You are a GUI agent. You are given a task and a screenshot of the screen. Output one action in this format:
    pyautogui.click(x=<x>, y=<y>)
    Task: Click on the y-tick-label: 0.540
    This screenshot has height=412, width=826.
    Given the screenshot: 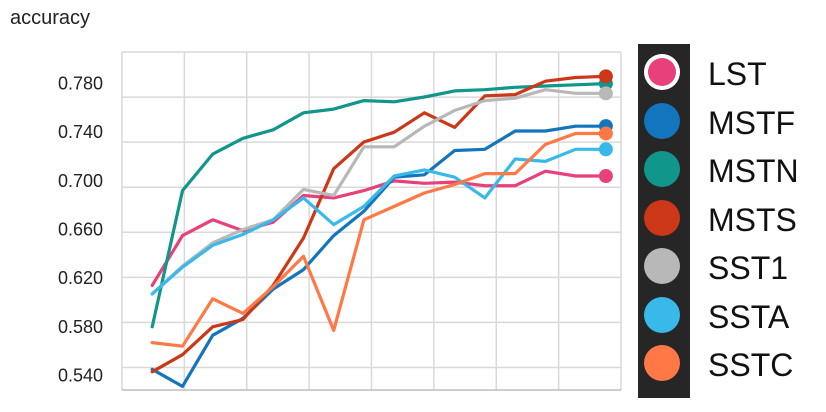 What is the action you would take?
    pyautogui.click(x=80, y=375)
    